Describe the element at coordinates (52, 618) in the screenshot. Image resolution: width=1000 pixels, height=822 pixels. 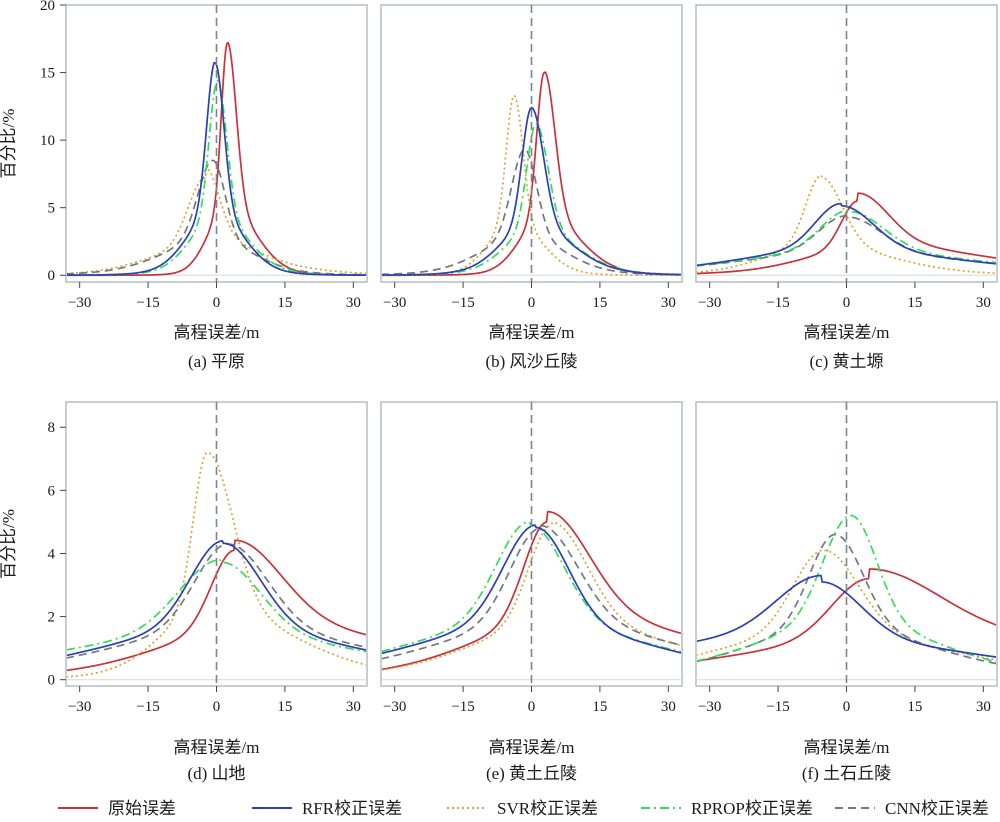
I see `y-tick-label: 2` at that location.